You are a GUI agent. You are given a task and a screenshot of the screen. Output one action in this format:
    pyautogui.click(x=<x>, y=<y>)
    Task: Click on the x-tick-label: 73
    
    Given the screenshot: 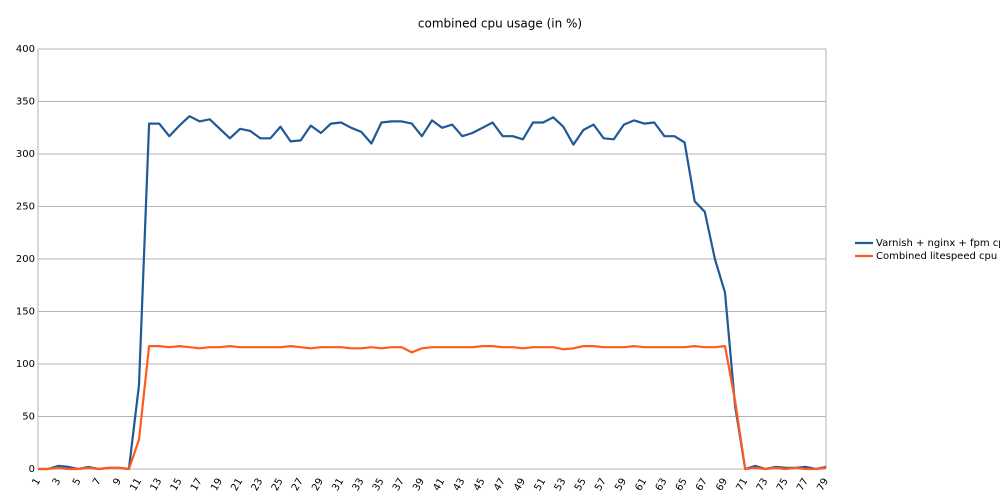 What is the action you would take?
    pyautogui.click(x=763, y=485)
    